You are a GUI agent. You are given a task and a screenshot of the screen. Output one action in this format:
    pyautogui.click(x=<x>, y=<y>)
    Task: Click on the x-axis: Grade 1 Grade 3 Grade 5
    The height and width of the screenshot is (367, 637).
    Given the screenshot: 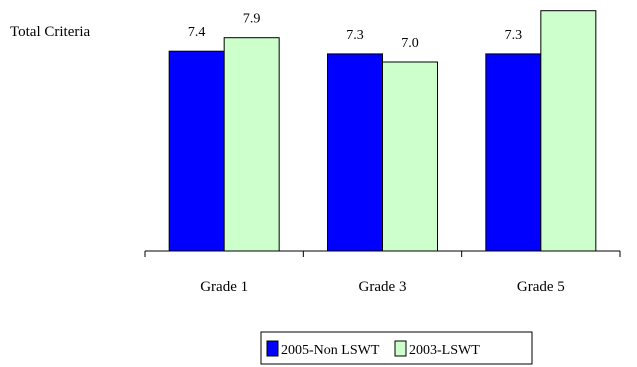 What is the action you would take?
    pyautogui.click(x=382, y=272)
    